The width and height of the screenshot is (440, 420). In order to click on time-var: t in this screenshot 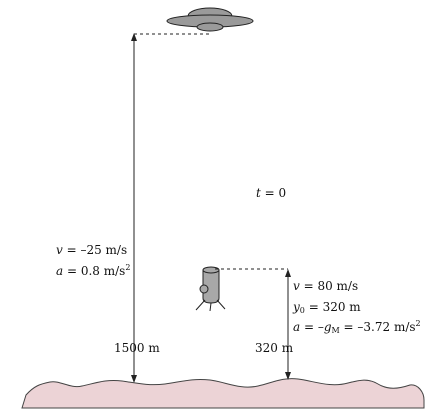, I will do `click(258, 193)`.